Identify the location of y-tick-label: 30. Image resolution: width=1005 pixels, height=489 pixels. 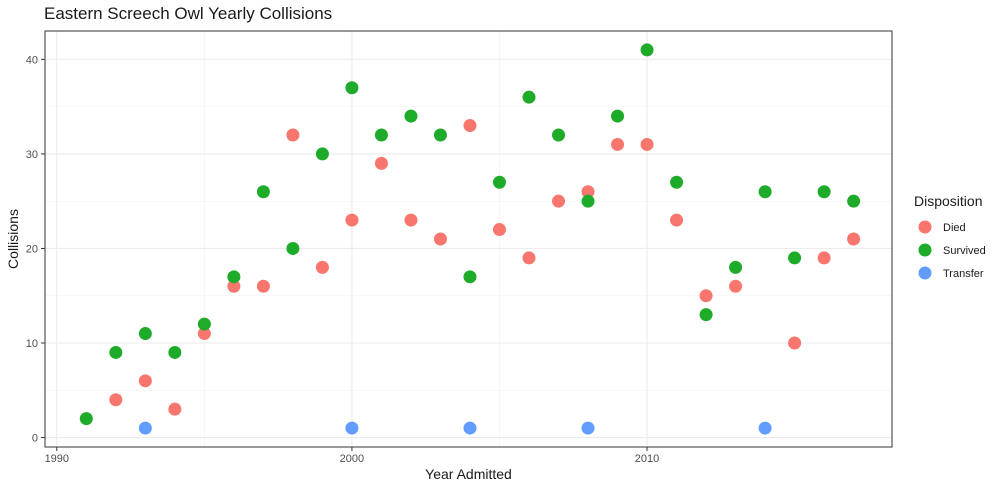
(32, 155).